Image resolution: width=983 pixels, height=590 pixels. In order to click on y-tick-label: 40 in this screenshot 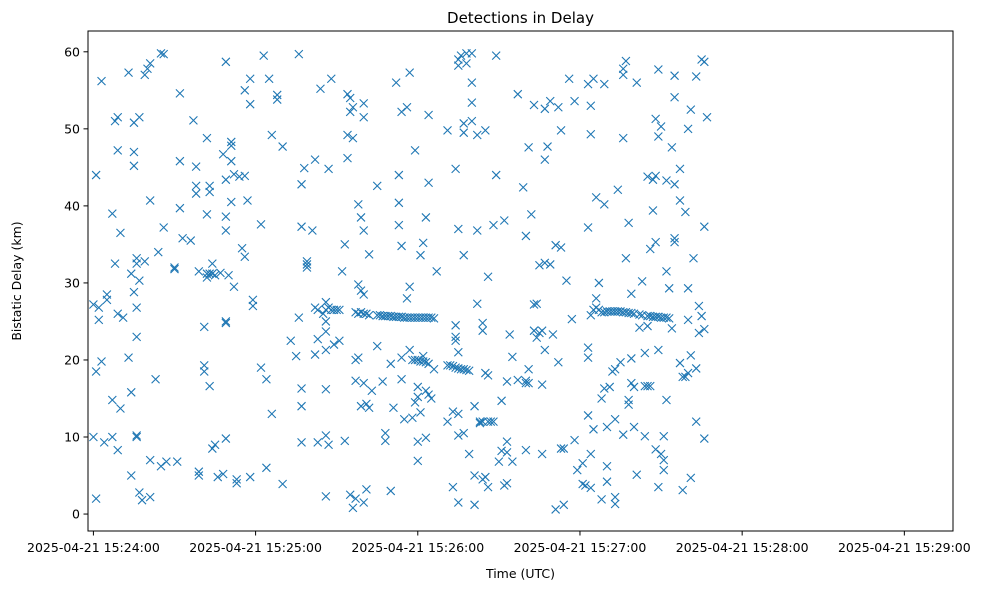, I will do `click(72, 205)`.